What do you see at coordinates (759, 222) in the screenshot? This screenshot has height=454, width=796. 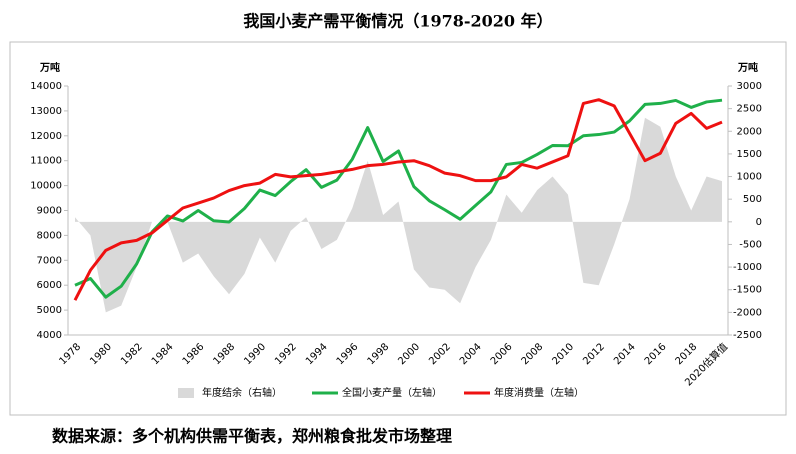 I see `y2-tick-label: 0` at bounding box center [759, 222].